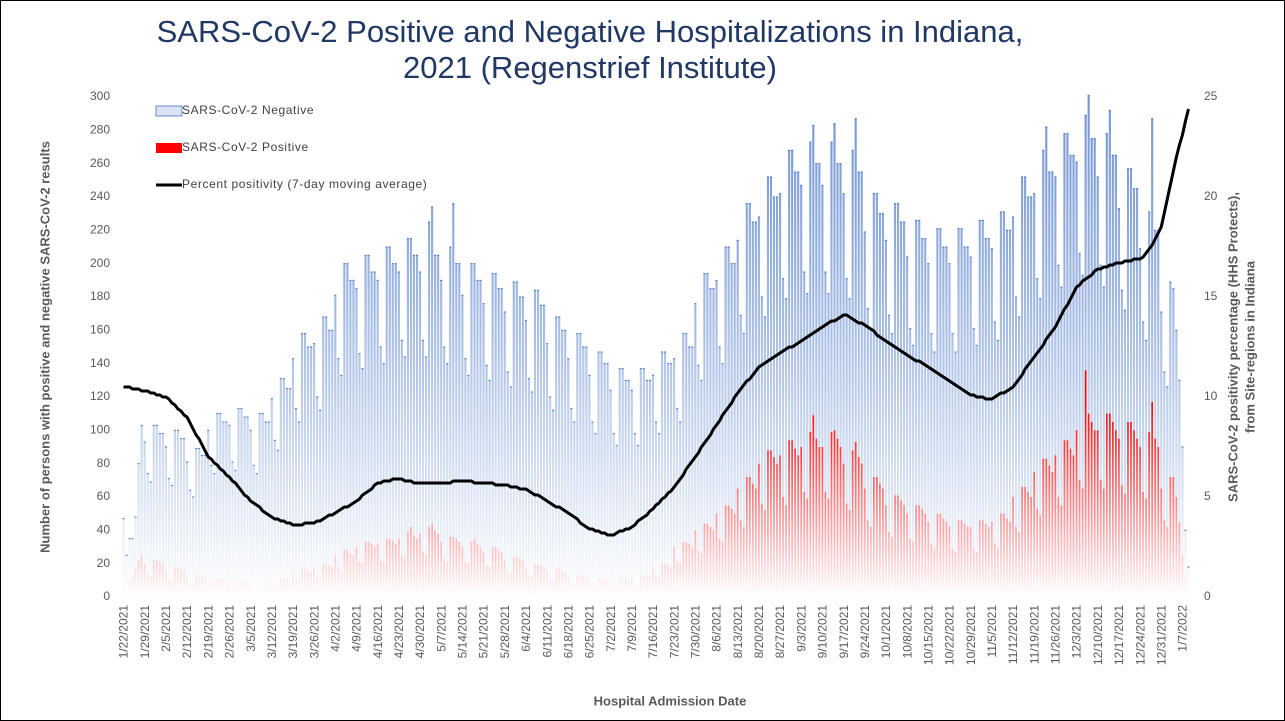 The height and width of the screenshot is (721, 1285). What do you see at coordinates (1207, 496) in the screenshot?
I see `y2-tick-label: 5` at bounding box center [1207, 496].